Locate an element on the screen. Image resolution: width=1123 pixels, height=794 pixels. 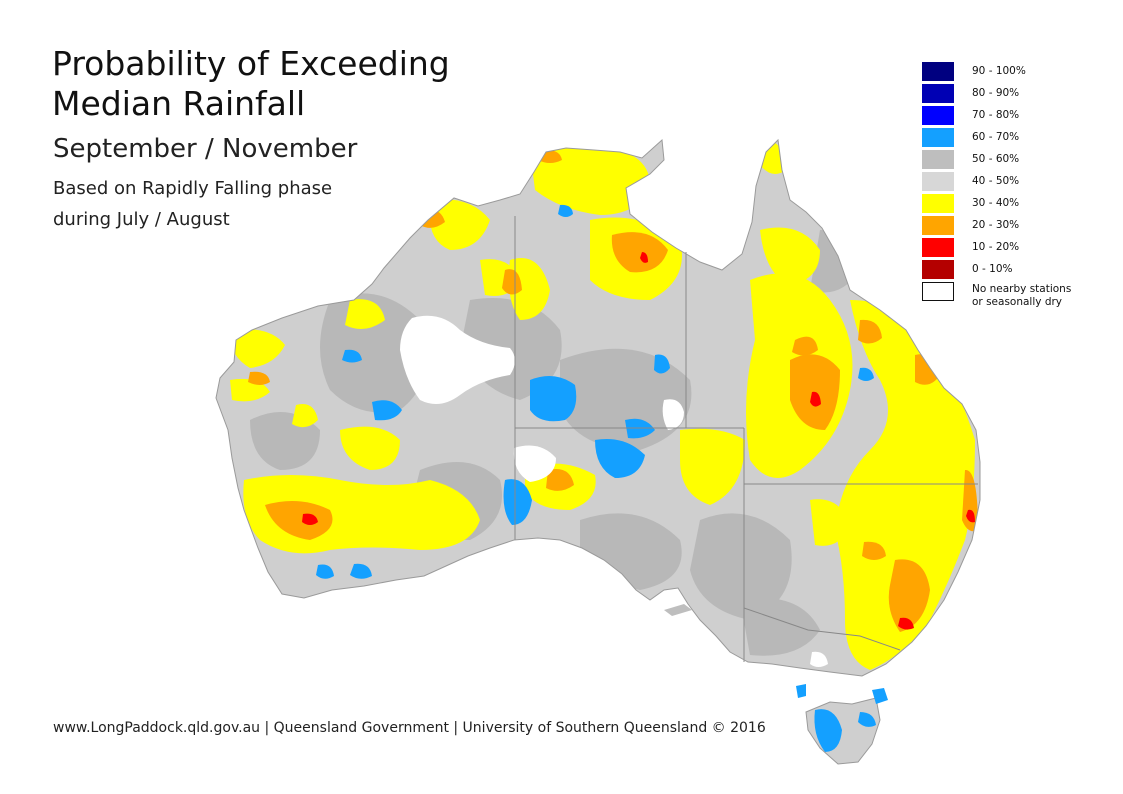
map-title: Probability of Exceeding Median Rainfall is located at coordinates (251, 84).